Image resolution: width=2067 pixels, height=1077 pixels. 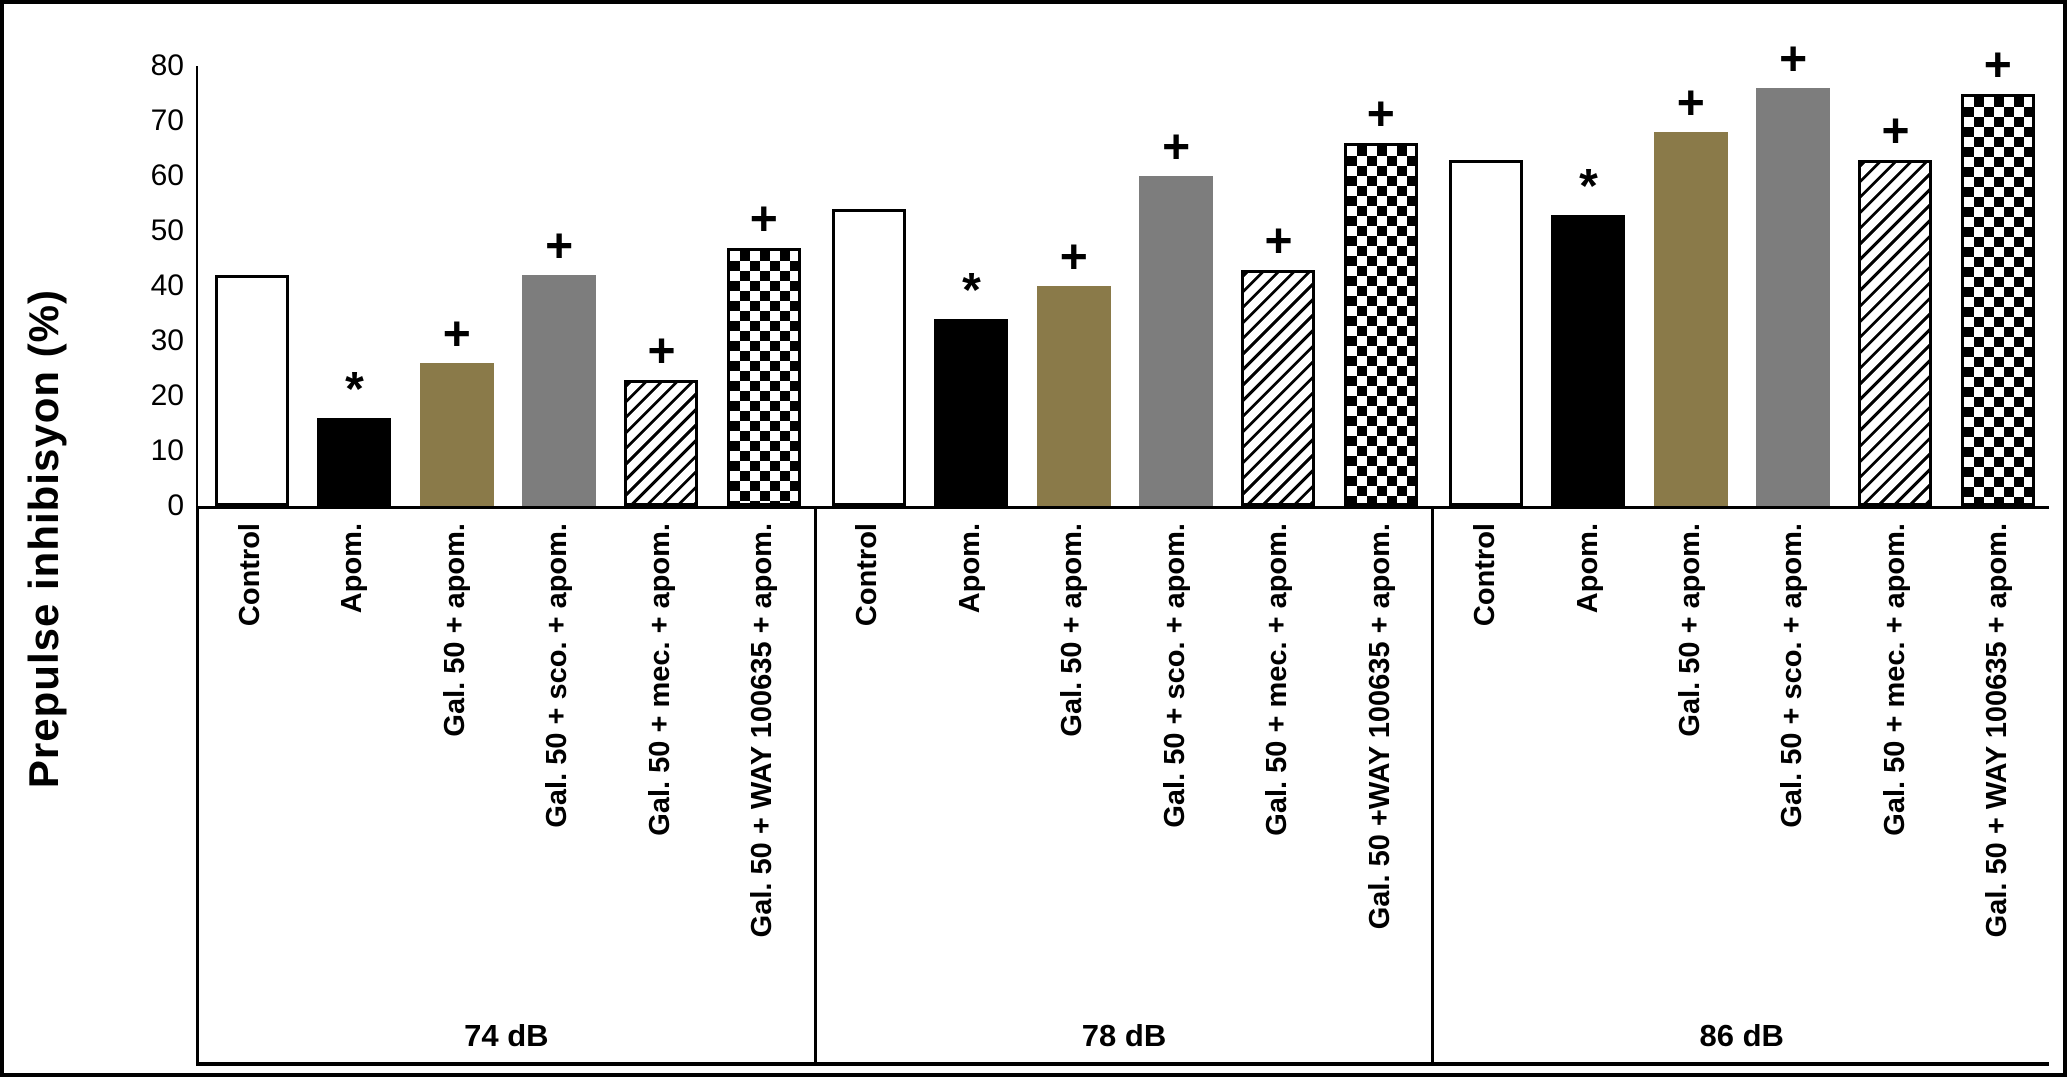 I want to click on y-tick-label: 70, so click(x=167, y=120).